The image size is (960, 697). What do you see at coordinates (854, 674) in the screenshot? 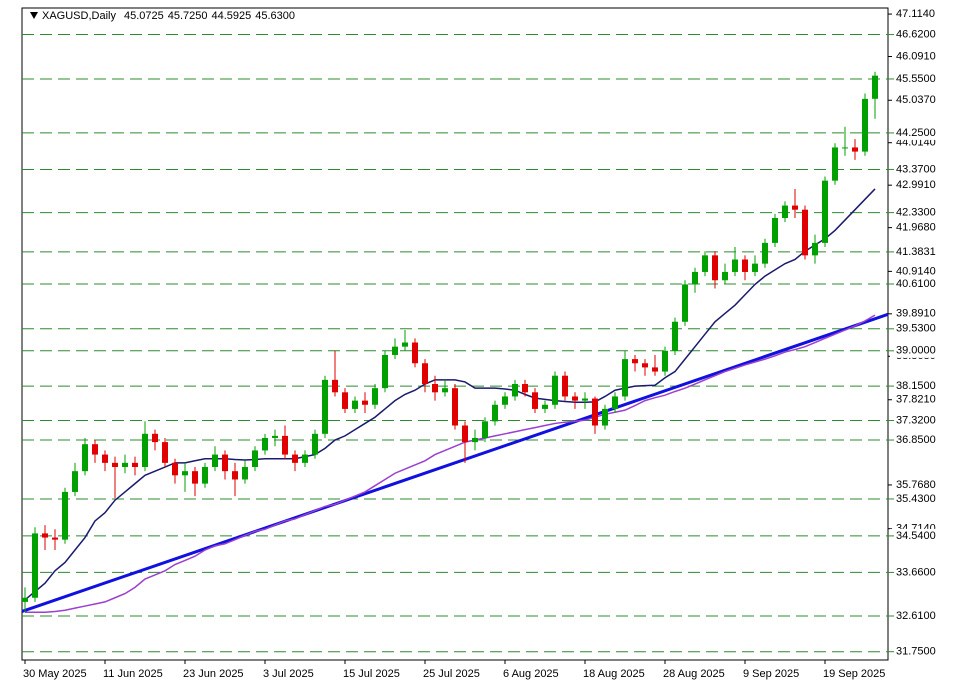
I see `x-tick-label: 19 Sep 2025` at bounding box center [854, 674].